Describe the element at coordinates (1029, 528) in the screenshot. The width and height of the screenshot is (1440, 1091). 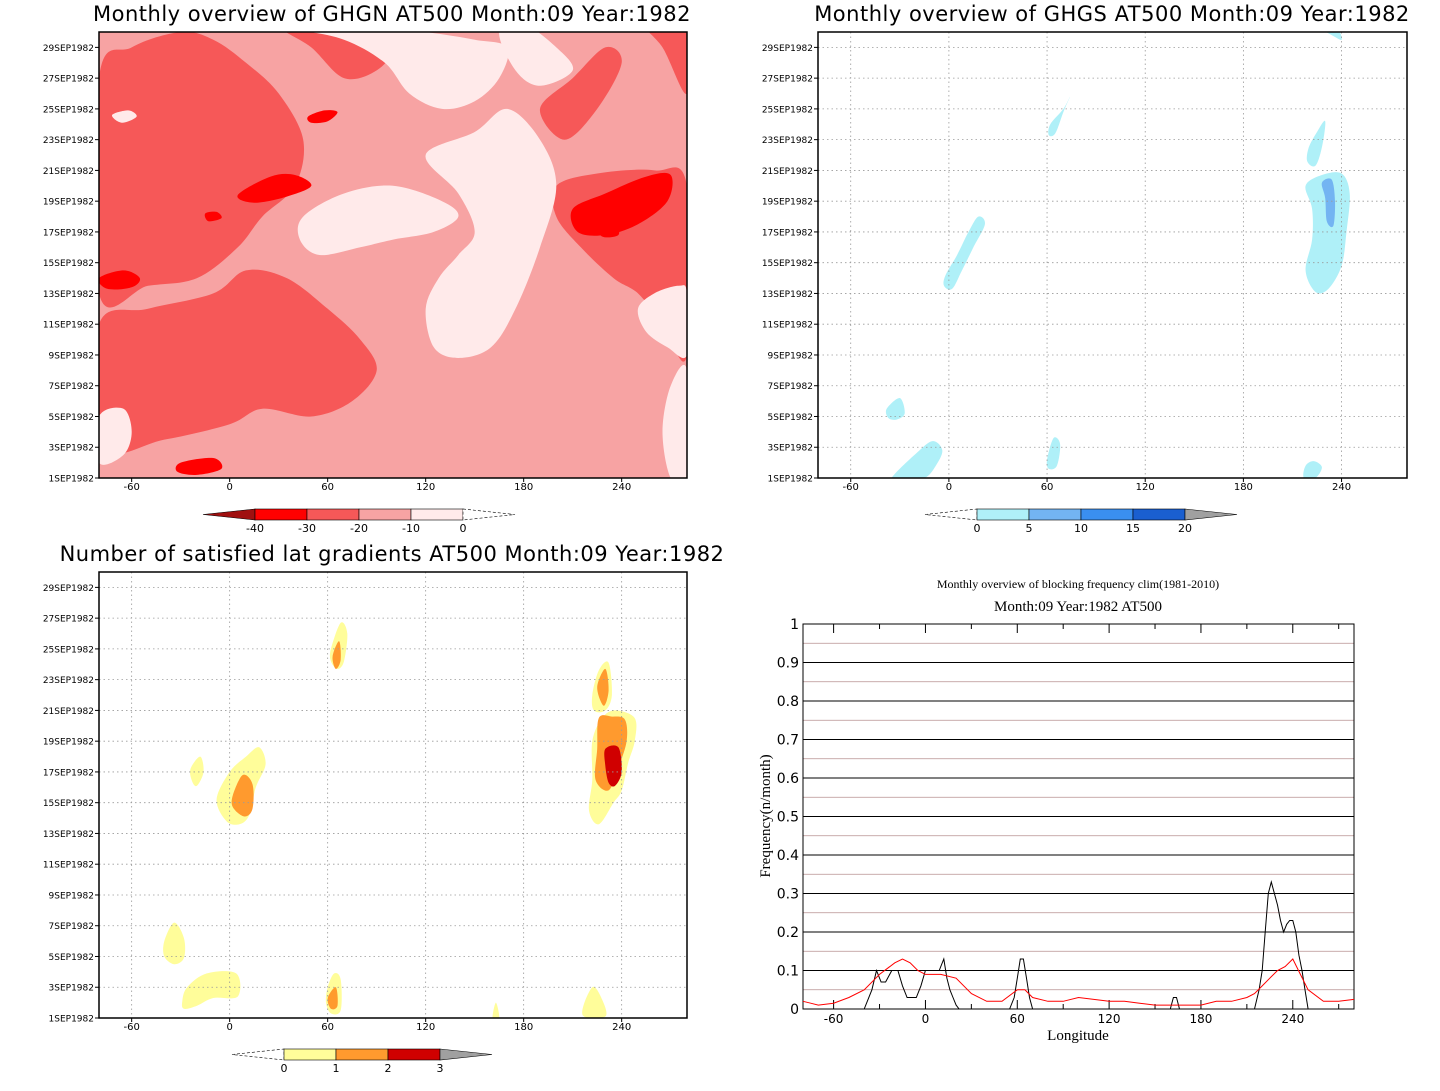
I see `ghgs-legend-label: 5` at that location.